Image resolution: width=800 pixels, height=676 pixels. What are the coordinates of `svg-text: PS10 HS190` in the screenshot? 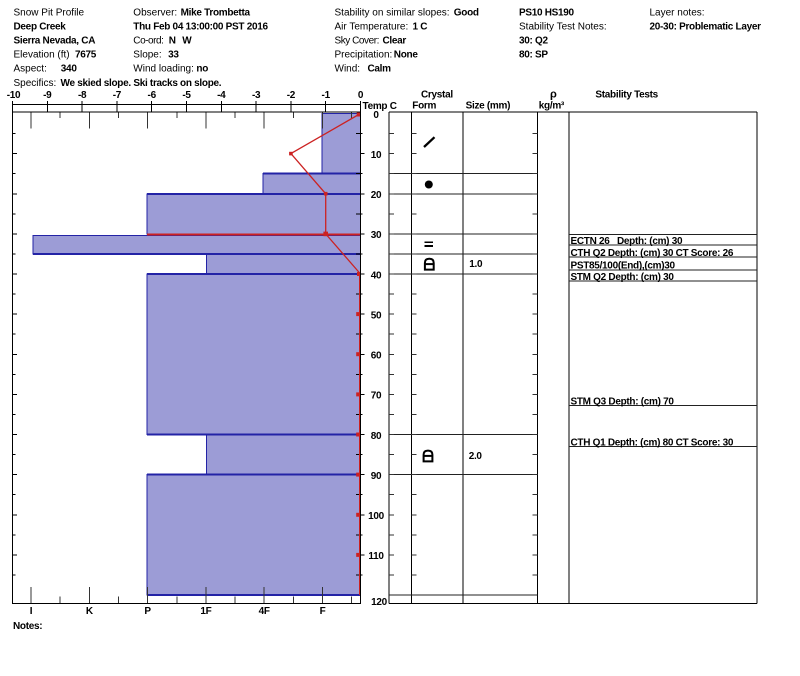 It's located at (547, 13).